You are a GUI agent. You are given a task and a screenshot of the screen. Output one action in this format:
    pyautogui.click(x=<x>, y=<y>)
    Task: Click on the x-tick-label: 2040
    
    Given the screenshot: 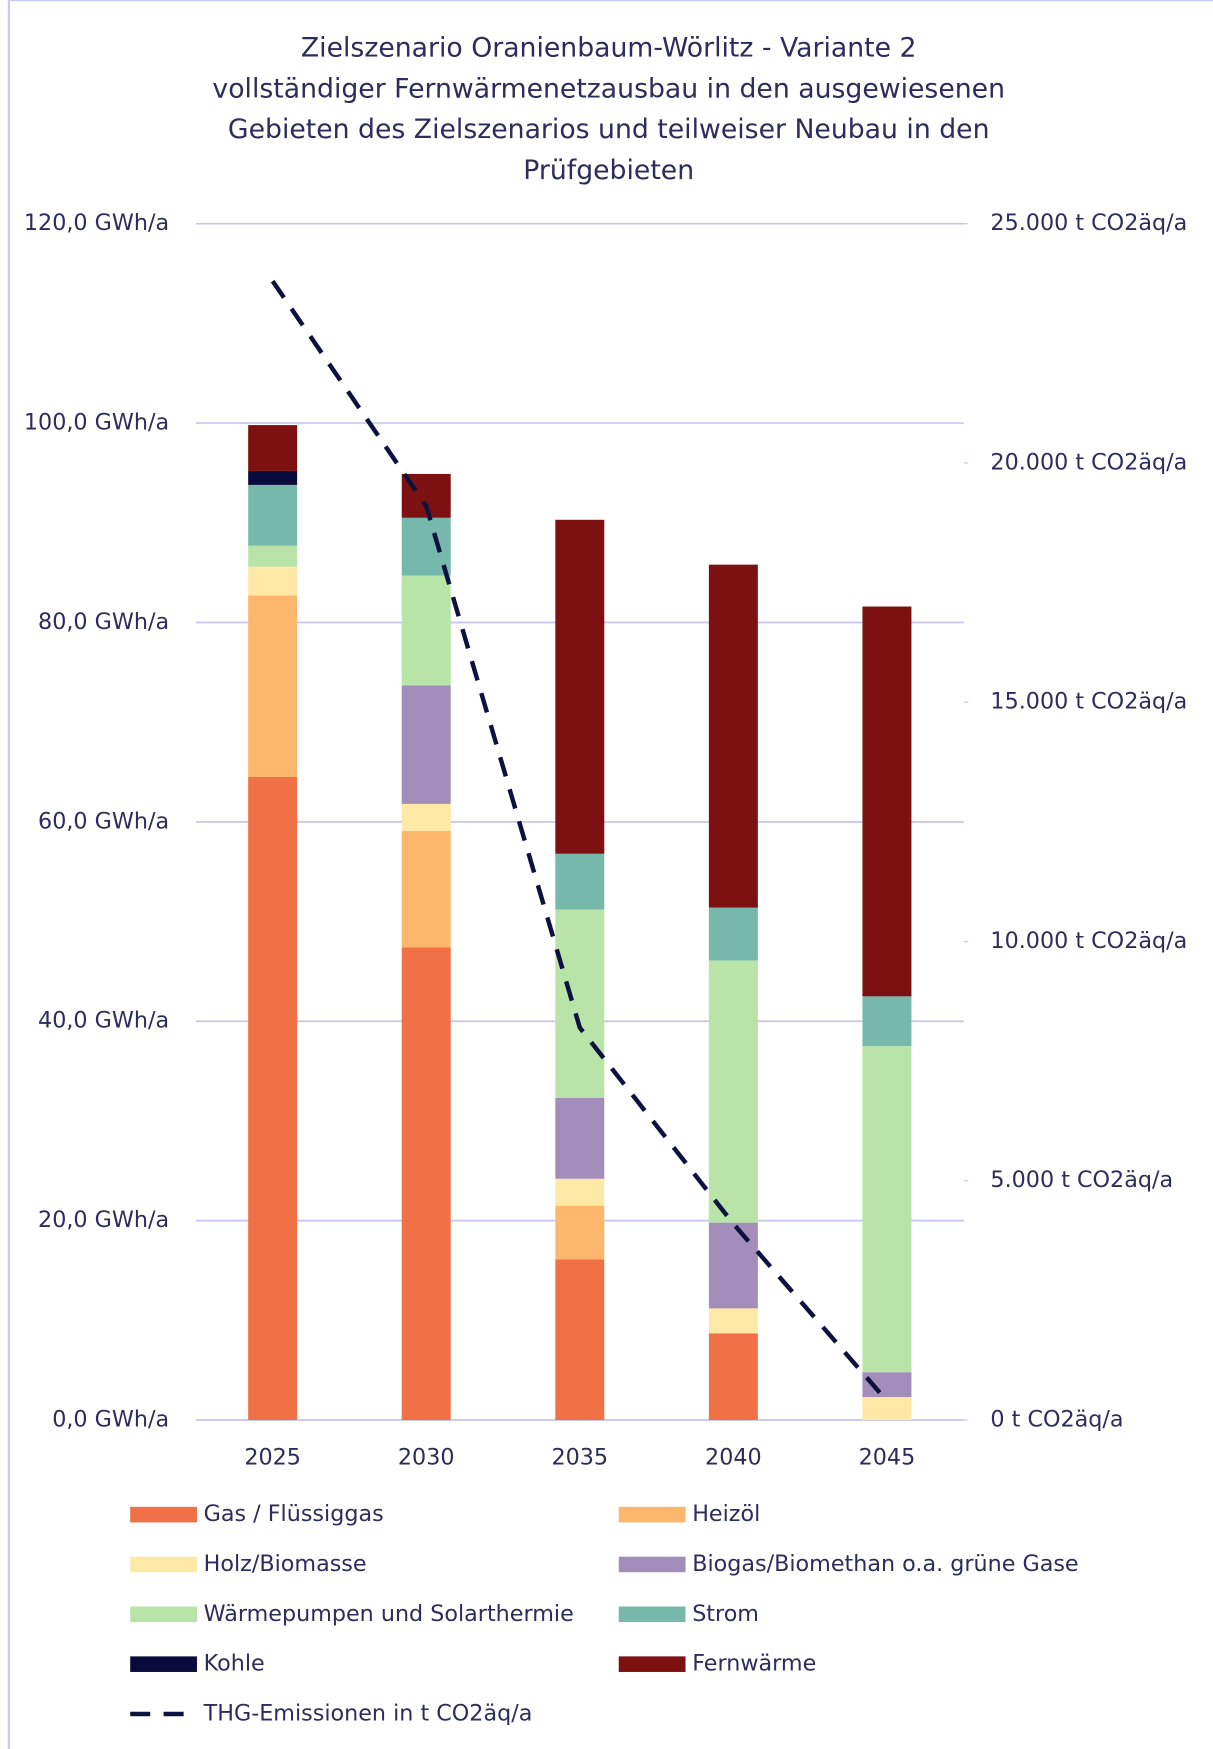 What is the action you would take?
    pyautogui.click(x=733, y=1457)
    